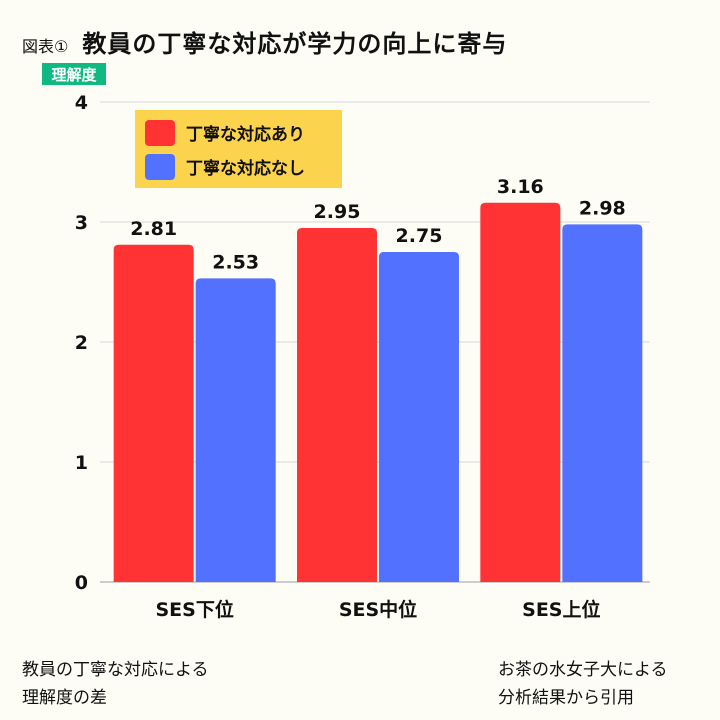 This screenshot has height=720, width=720. What do you see at coordinates (245, 168) in the screenshot?
I see `legend-label: 丁寧な対応なし` at bounding box center [245, 168].